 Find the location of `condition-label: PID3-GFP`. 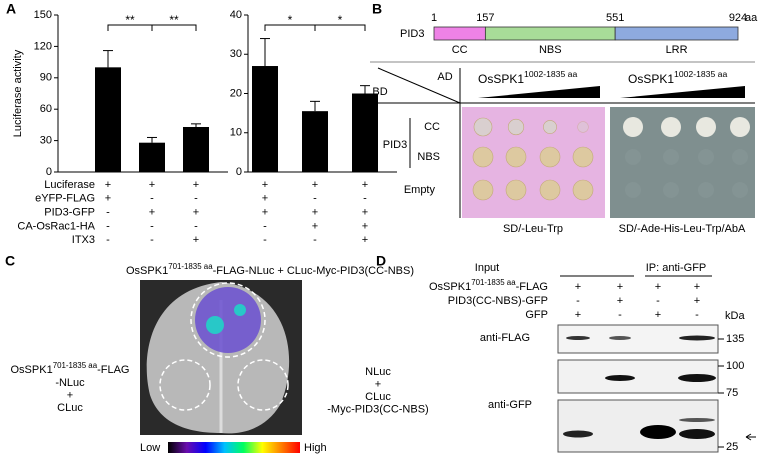

condition-label: PID3-GFP is located at coordinates (69, 213).